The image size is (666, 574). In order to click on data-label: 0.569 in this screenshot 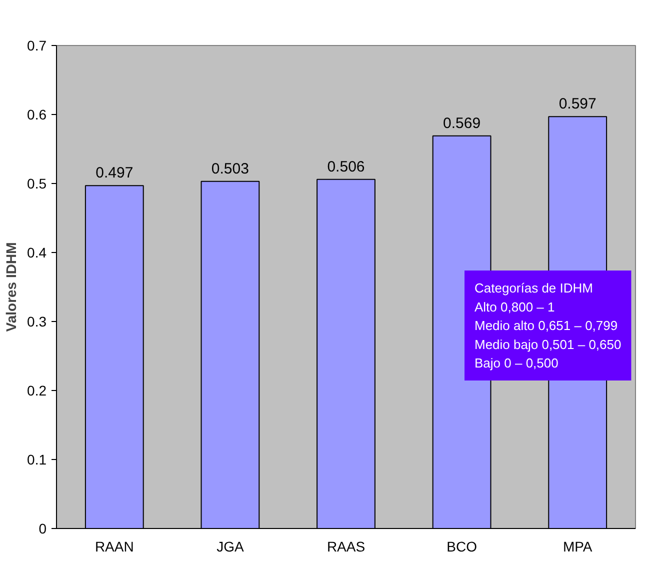, I will do `click(462, 123)`.